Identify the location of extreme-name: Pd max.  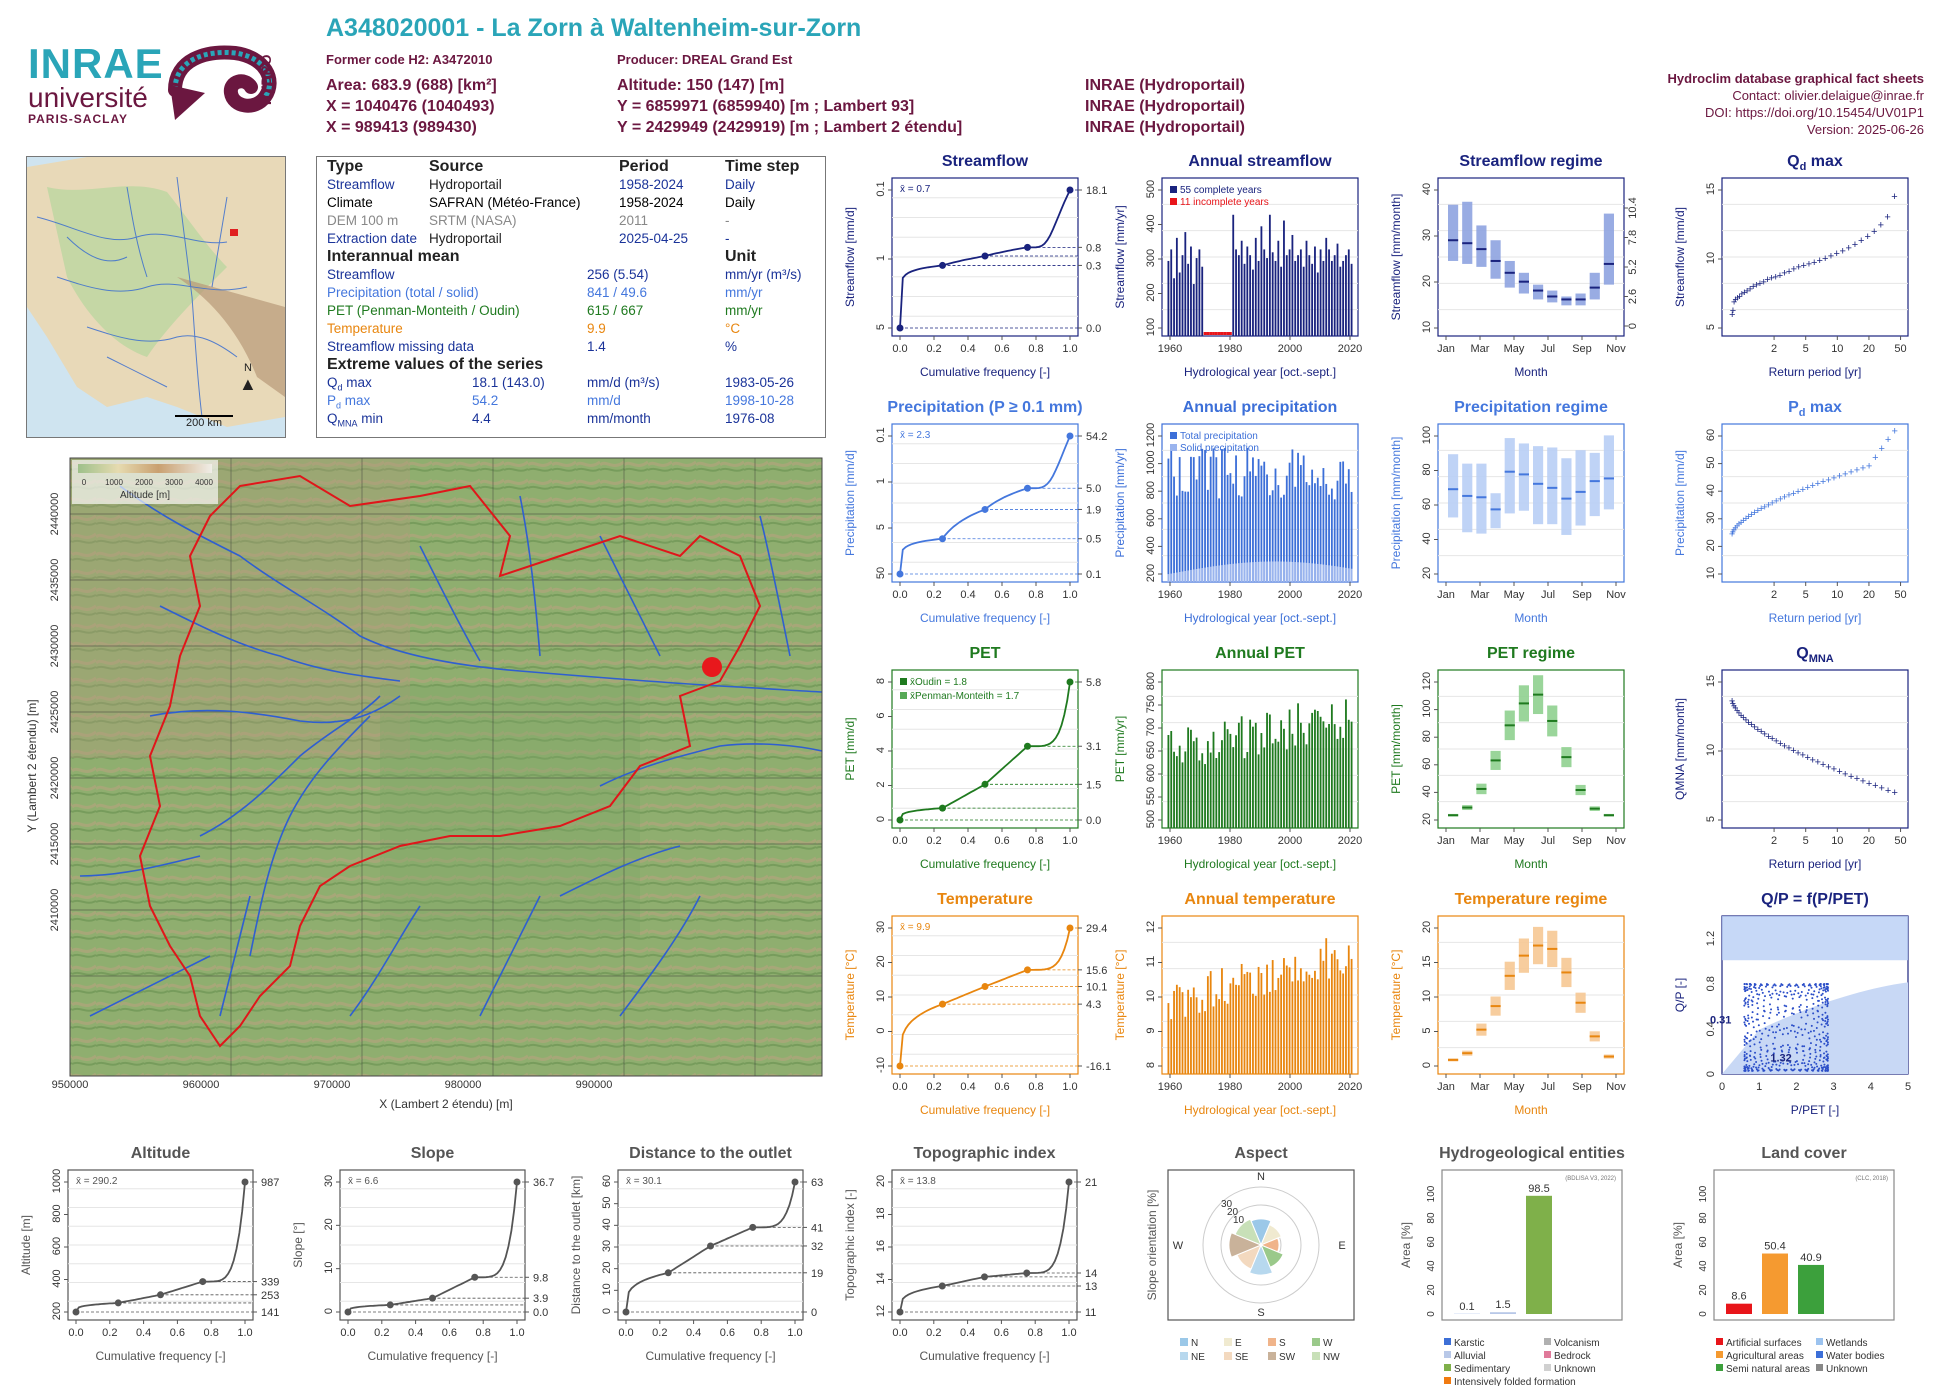
(349, 402).